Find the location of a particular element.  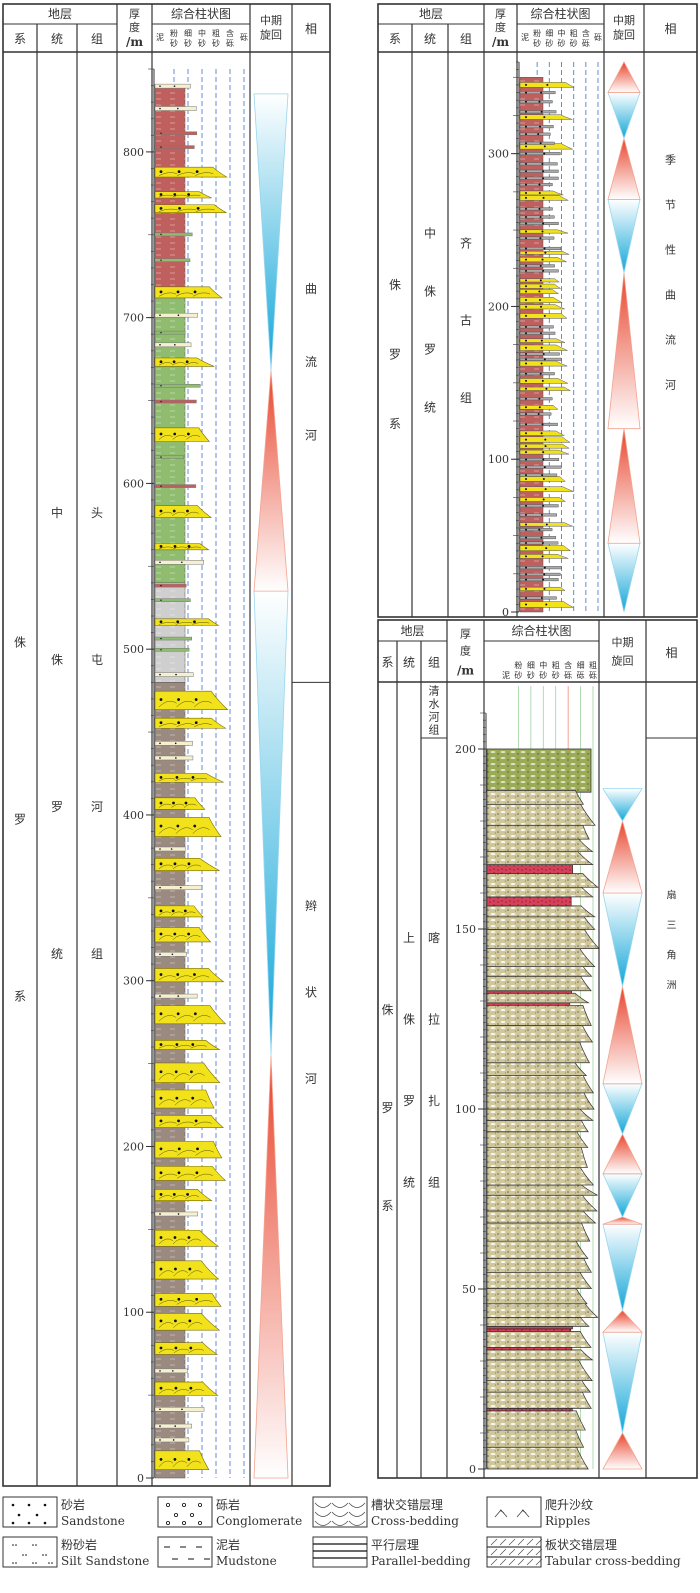

system-label-char: 罗 is located at coordinates (387, 1108).